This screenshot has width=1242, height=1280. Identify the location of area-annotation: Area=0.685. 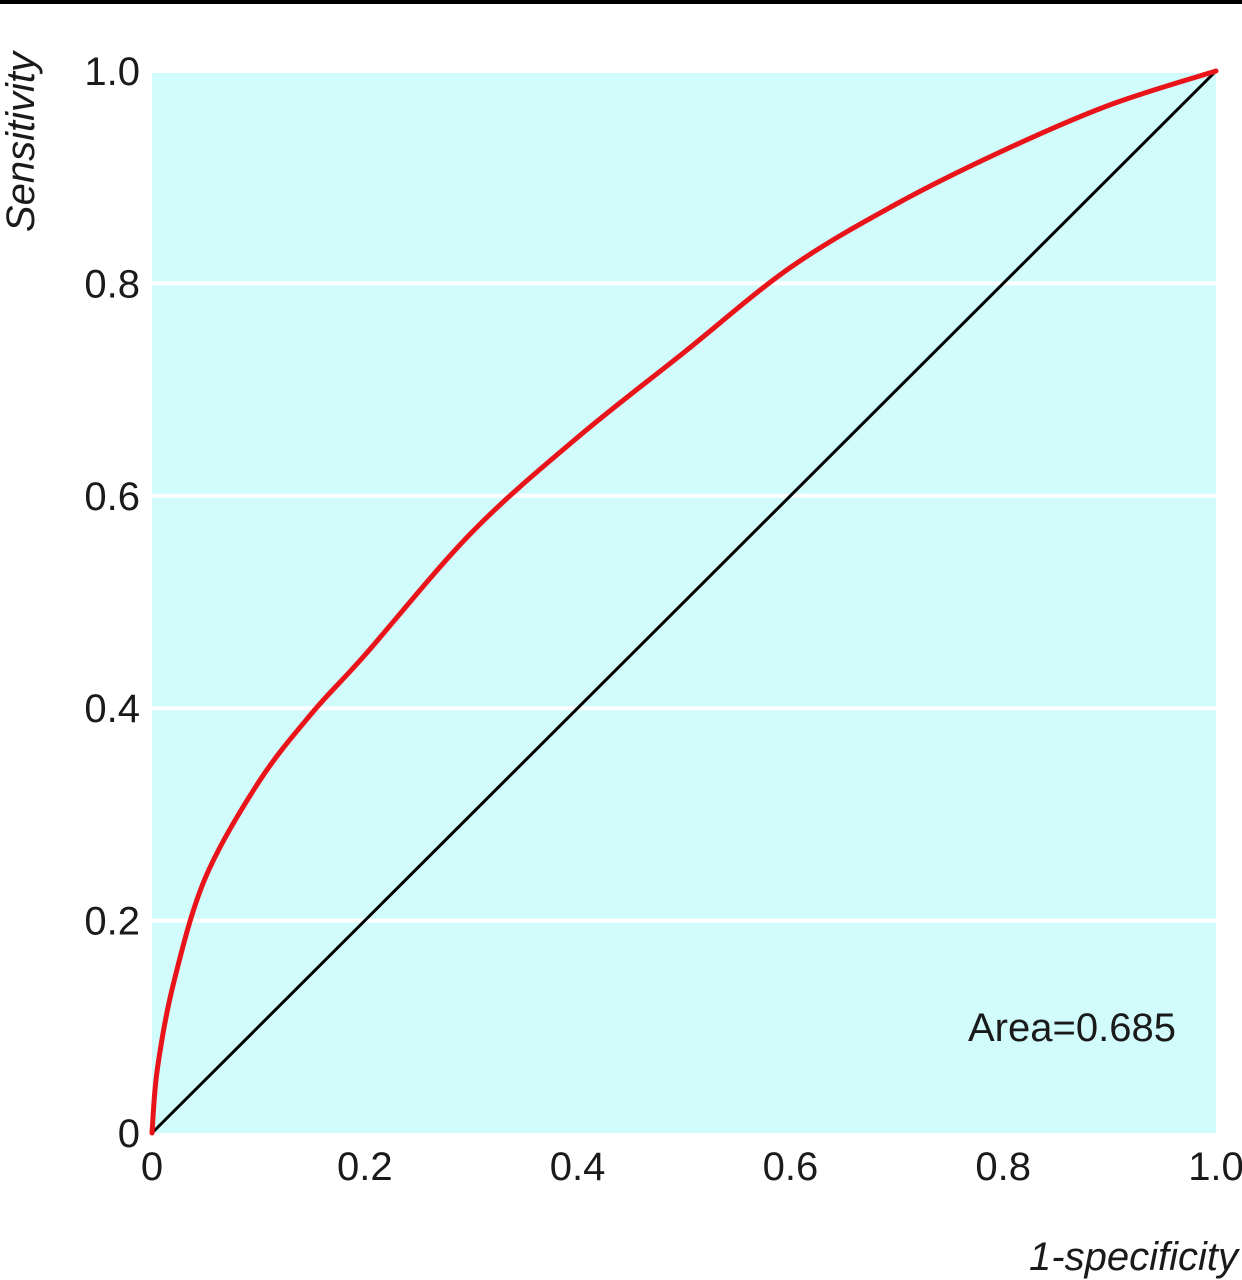
(1072, 1028).